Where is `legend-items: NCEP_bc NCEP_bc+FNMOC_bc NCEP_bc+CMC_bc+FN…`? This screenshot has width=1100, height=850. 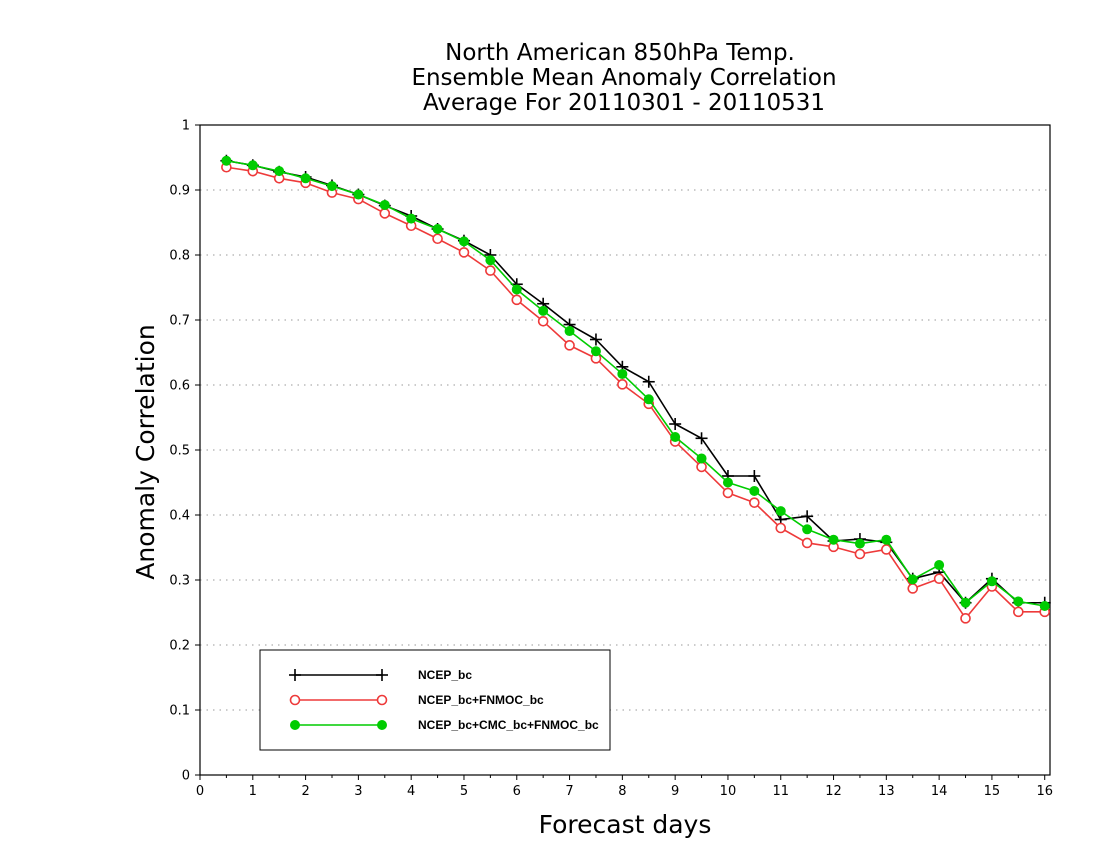
legend-items: NCEP_bc NCEP_bc+FNMOC_bc NCEP_bc+CMC_bc+FN… is located at coordinates (444, 700).